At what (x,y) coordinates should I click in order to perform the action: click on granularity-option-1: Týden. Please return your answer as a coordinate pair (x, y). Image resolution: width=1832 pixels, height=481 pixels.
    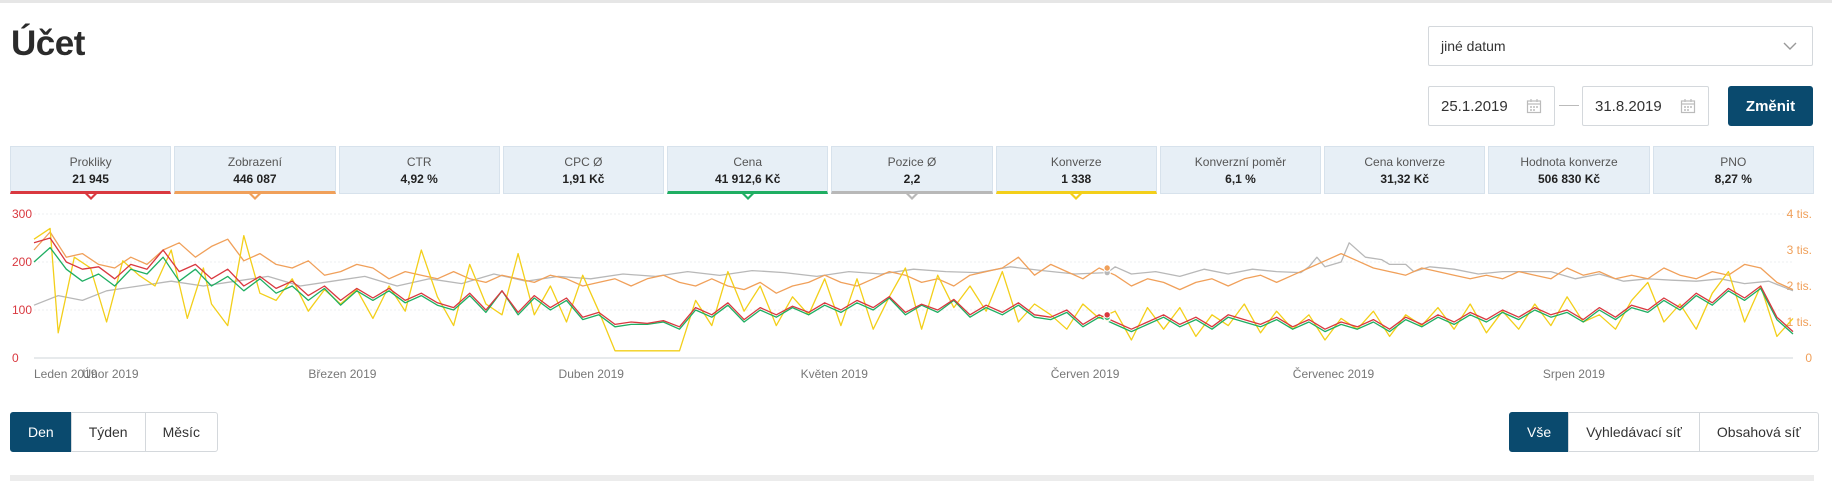
    Looking at the image, I should click on (108, 432).